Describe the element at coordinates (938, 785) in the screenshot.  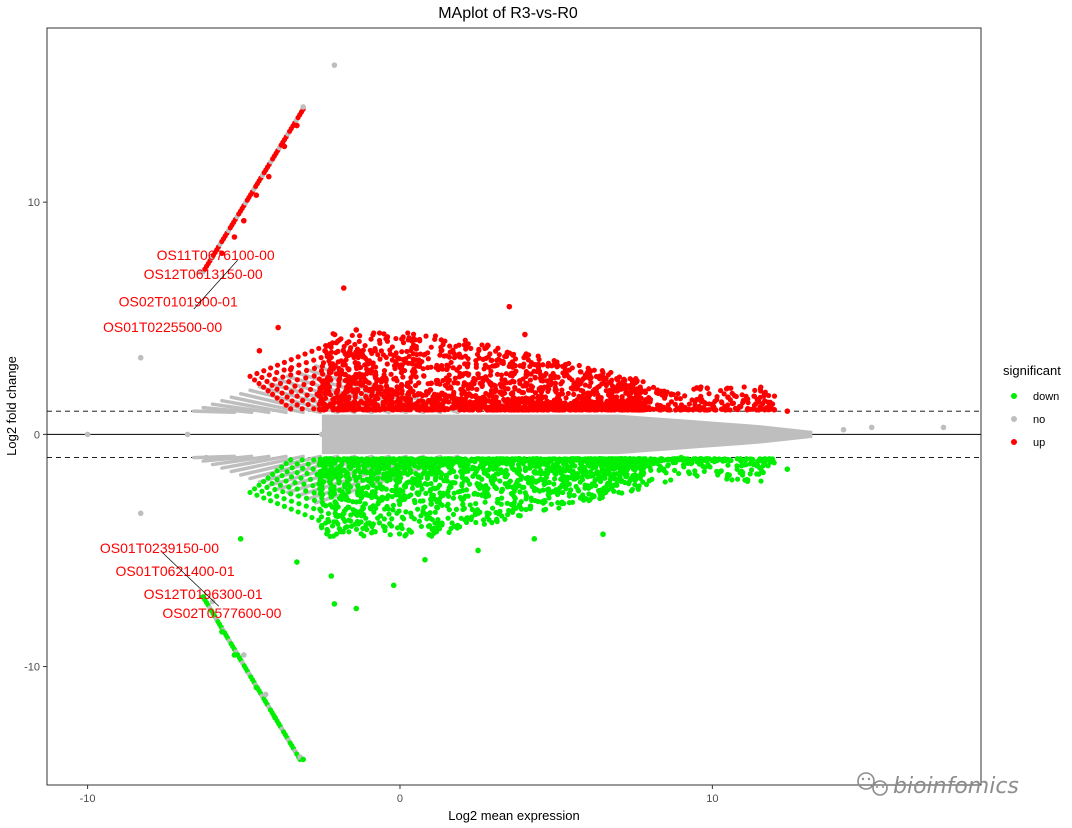
I see `watermark: bioinfomics` at that location.